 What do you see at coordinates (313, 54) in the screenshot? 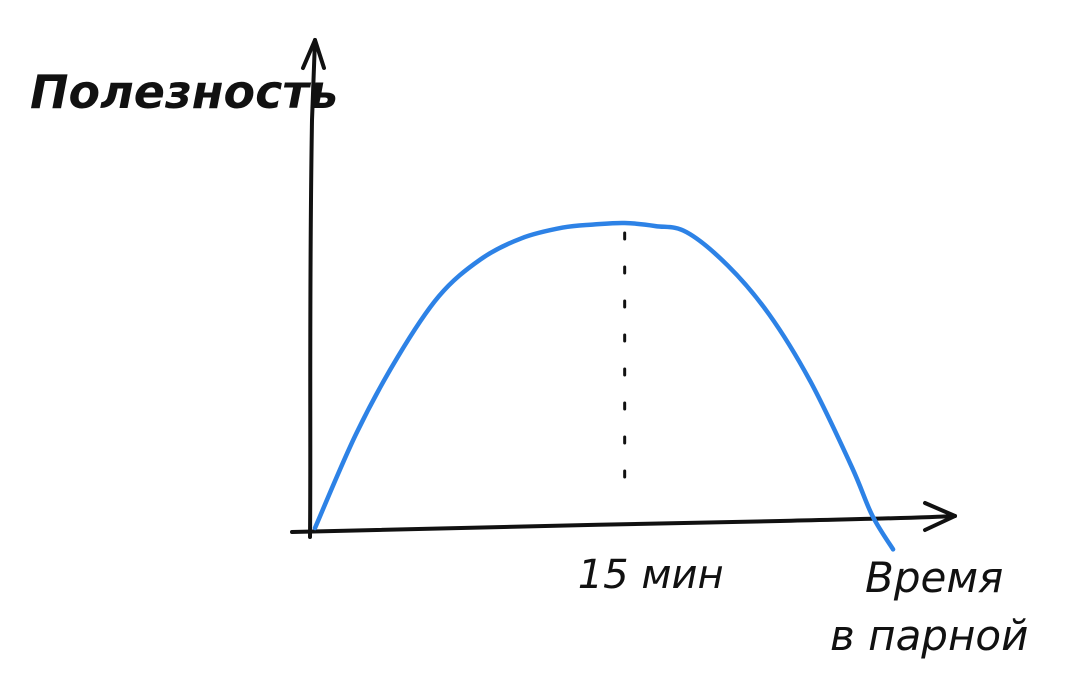
I see `y-axis-arrow-icon` at bounding box center [313, 54].